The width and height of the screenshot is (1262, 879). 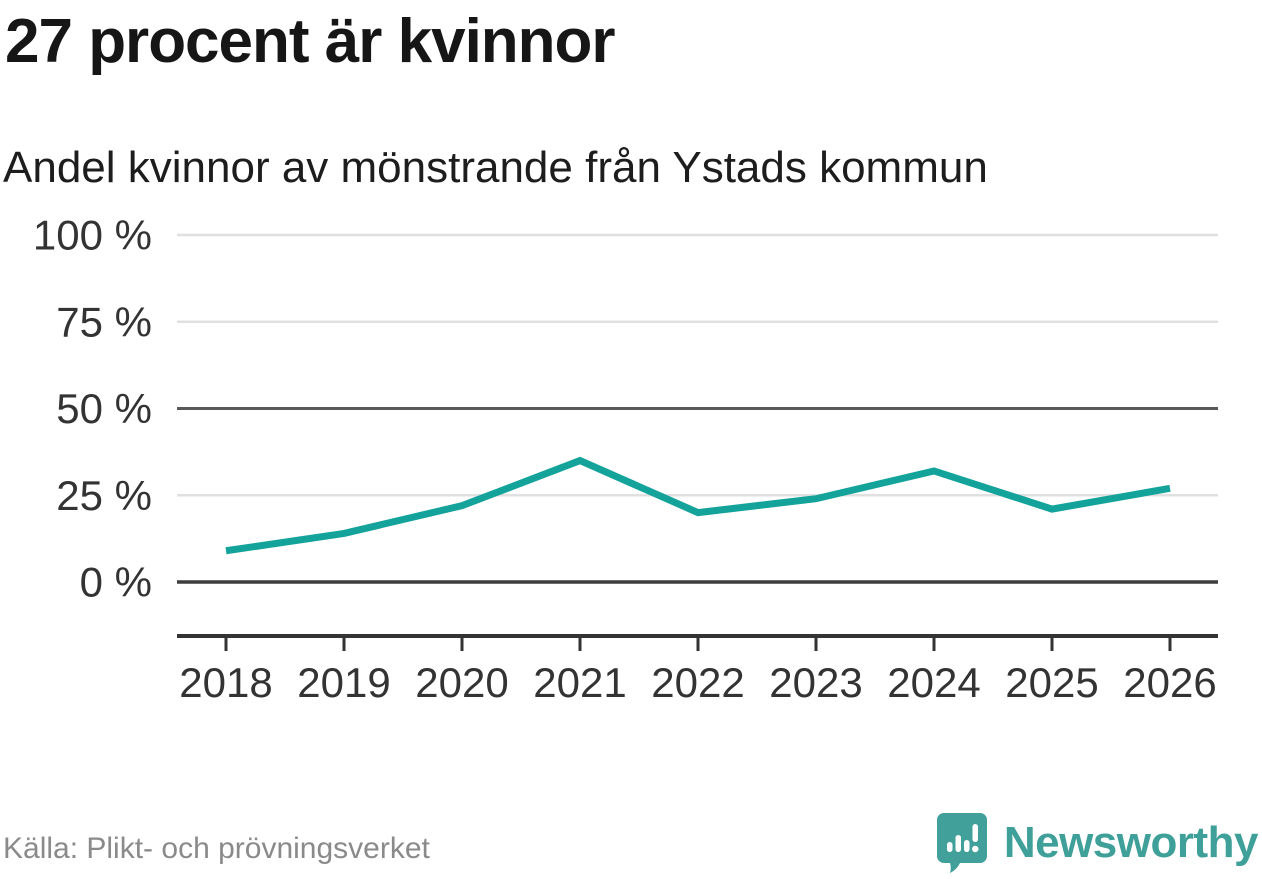 What do you see at coordinates (310, 41) in the screenshot?
I see `chart-title: 27 procent är kvinnor` at bounding box center [310, 41].